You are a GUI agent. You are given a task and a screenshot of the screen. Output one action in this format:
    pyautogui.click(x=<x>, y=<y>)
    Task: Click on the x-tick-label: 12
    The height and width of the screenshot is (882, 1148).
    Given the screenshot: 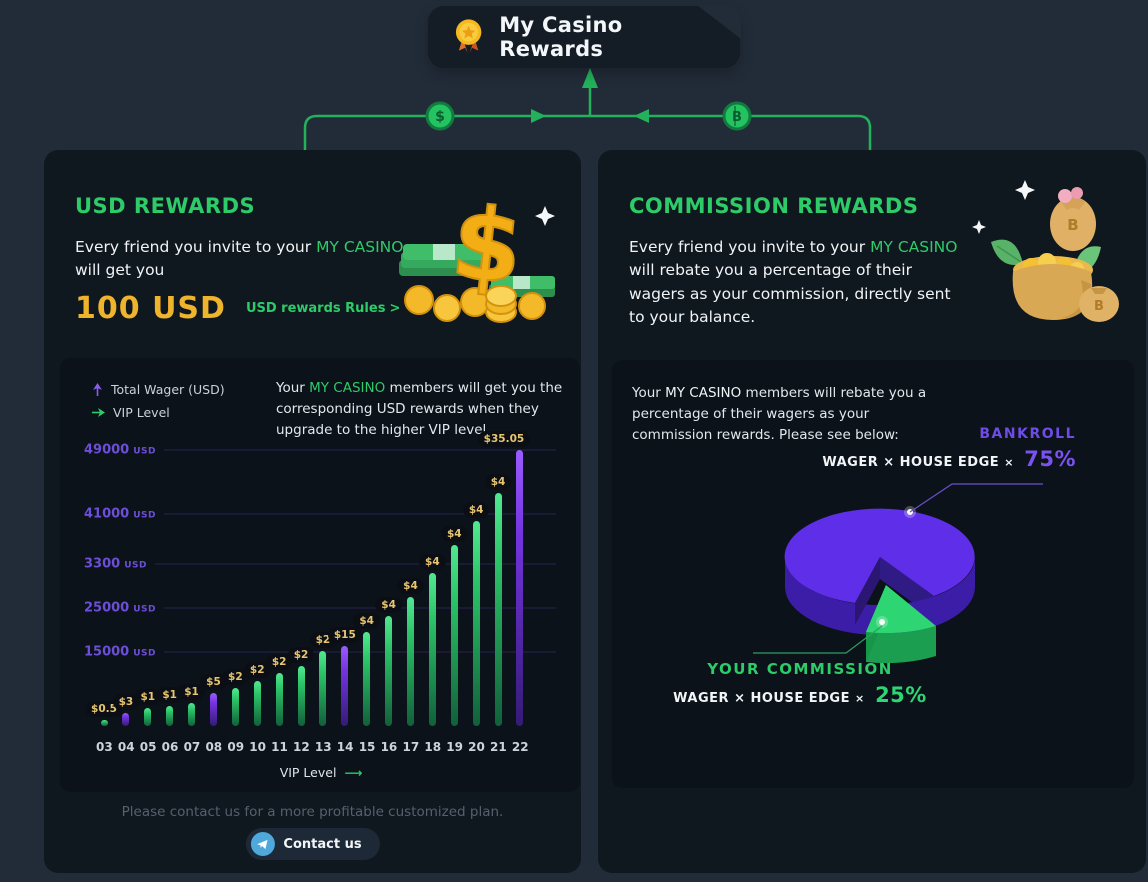 What is the action you would take?
    pyautogui.click(x=301, y=747)
    